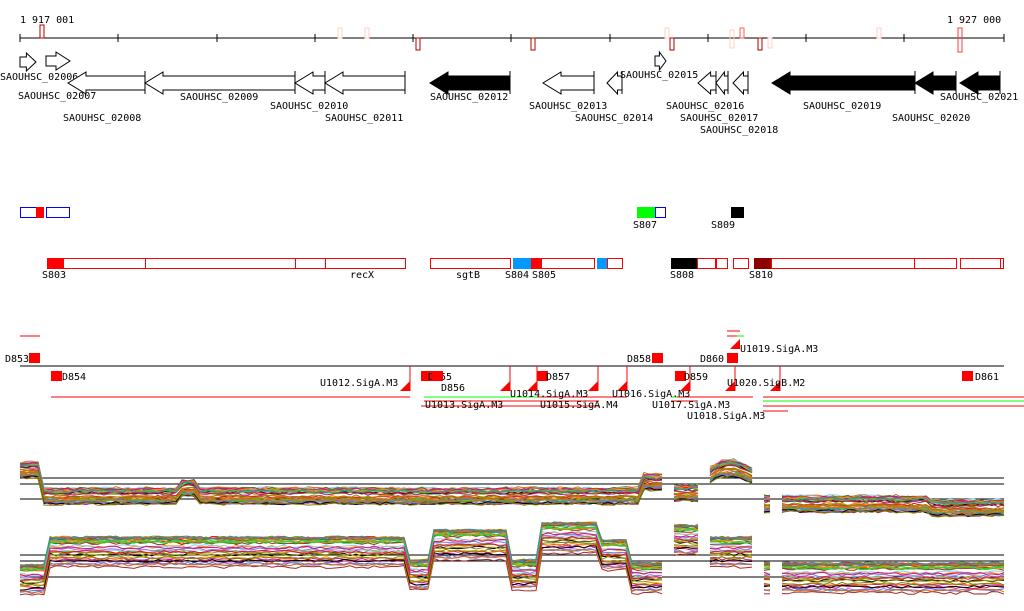 The width and height of the screenshot is (1024, 611). I want to click on feature-label: D856, so click(453, 388).